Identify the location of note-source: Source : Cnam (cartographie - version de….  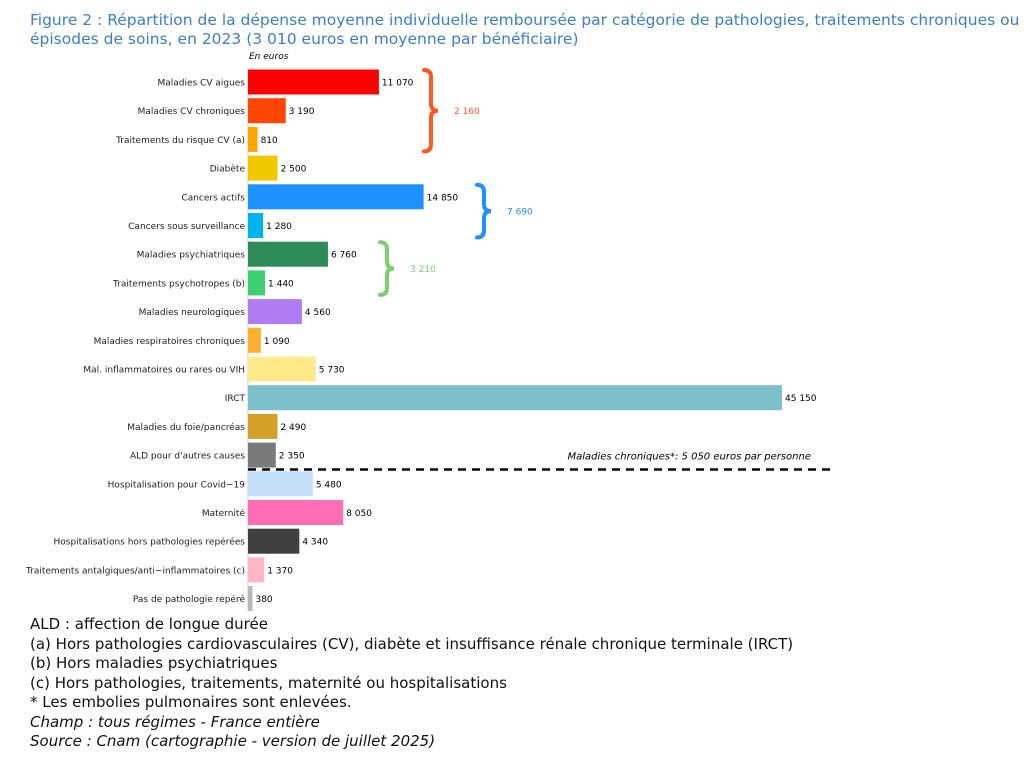
(233, 741).